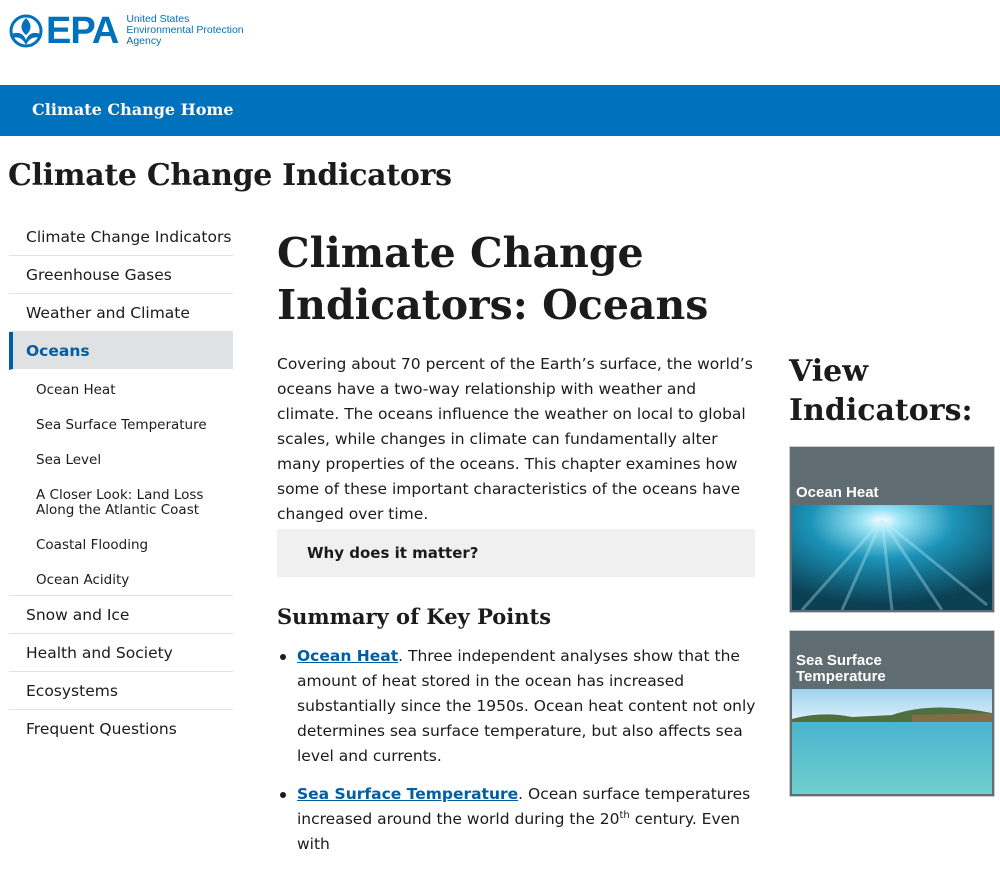 This screenshot has width=1000, height=870. I want to click on sidenav-item-climate-change-indicators: Climate Change Indicators, so click(121, 237).